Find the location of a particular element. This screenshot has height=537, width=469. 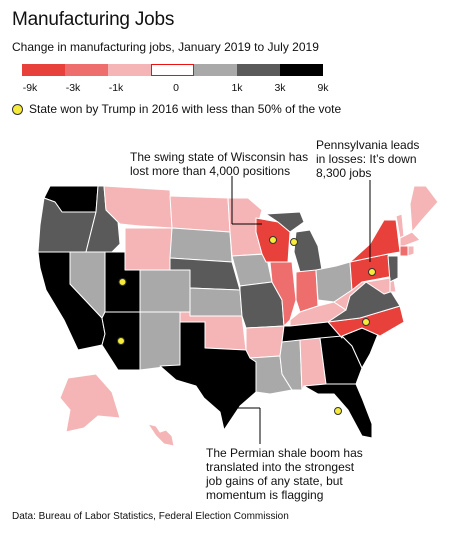

legend-tick: 9k is located at coordinates (323, 88).